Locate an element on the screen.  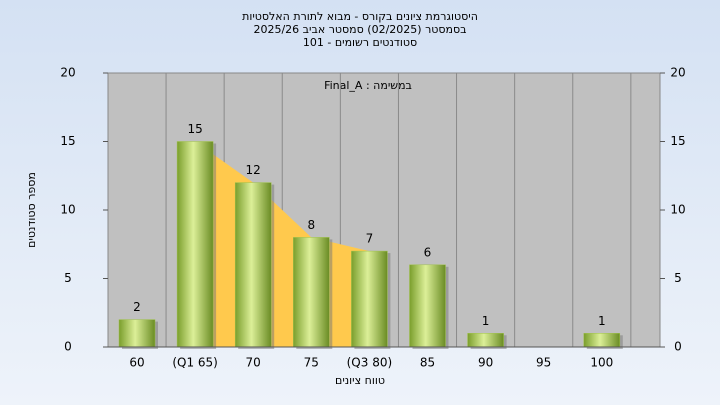
x-tick-label: 60 is located at coordinates (136, 363).